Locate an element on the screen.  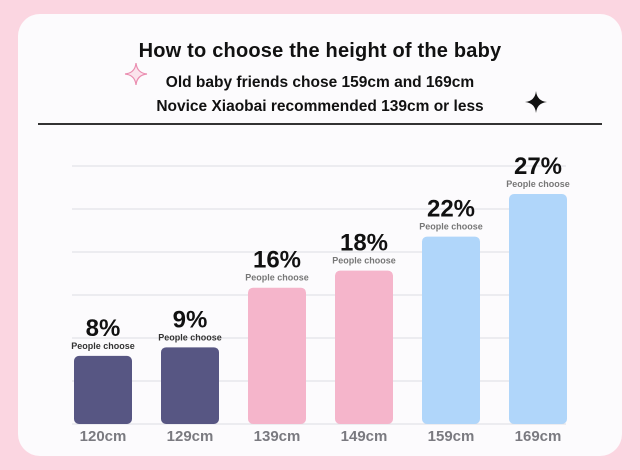
x-tick-label: 169cm is located at coordinates (538, 436).